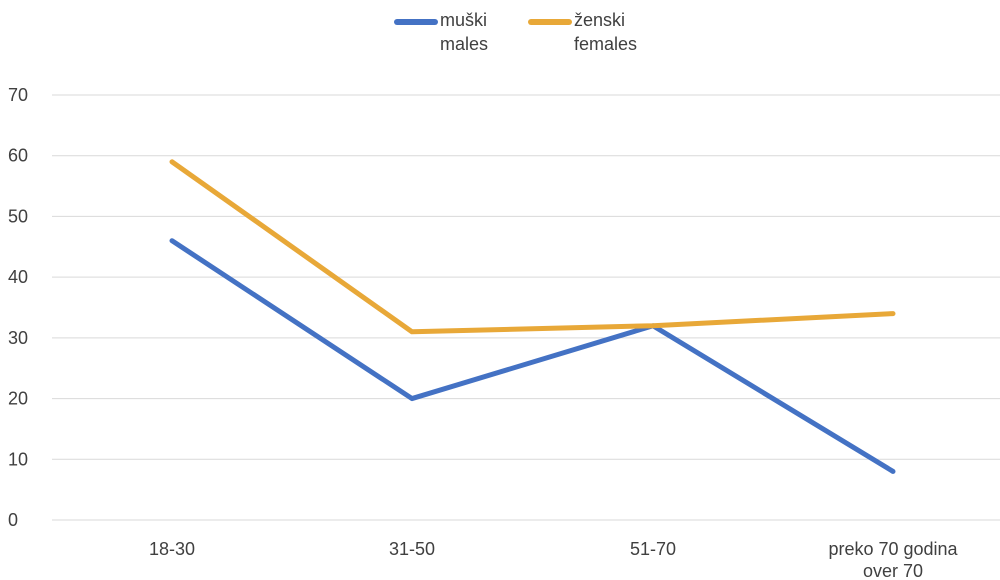  Describe the element at coordinates (18, 216) in the screenshot. I see `y-tick-label: 50` at that location.